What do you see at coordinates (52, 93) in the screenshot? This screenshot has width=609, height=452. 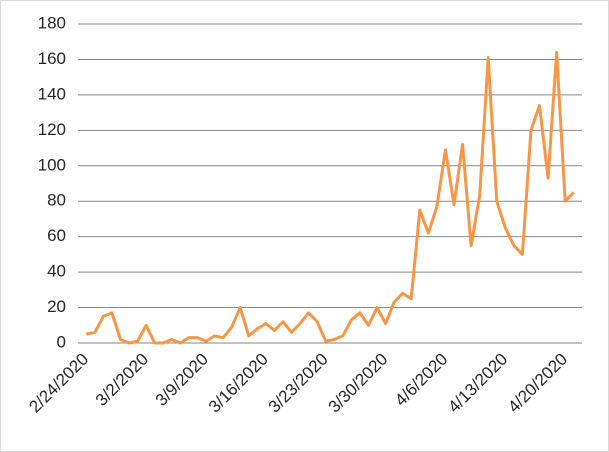 I see `y-tick-label: 140` at bounding box center [52, 93].